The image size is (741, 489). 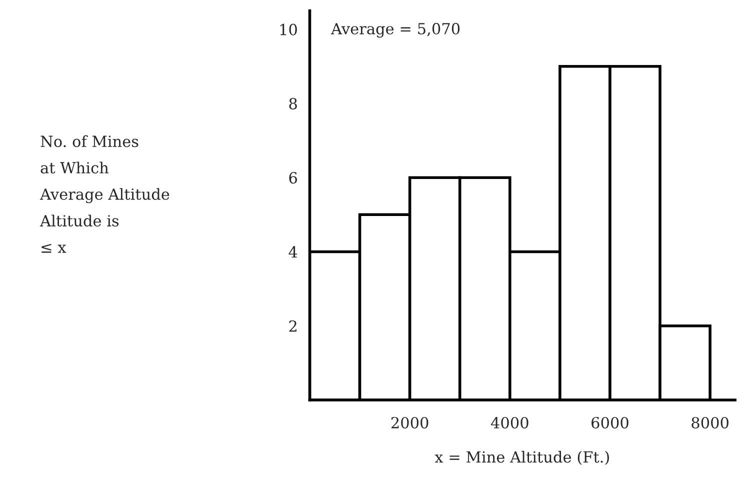 I want to click on x-tick-label: 2000, so click(x=409, y=422).